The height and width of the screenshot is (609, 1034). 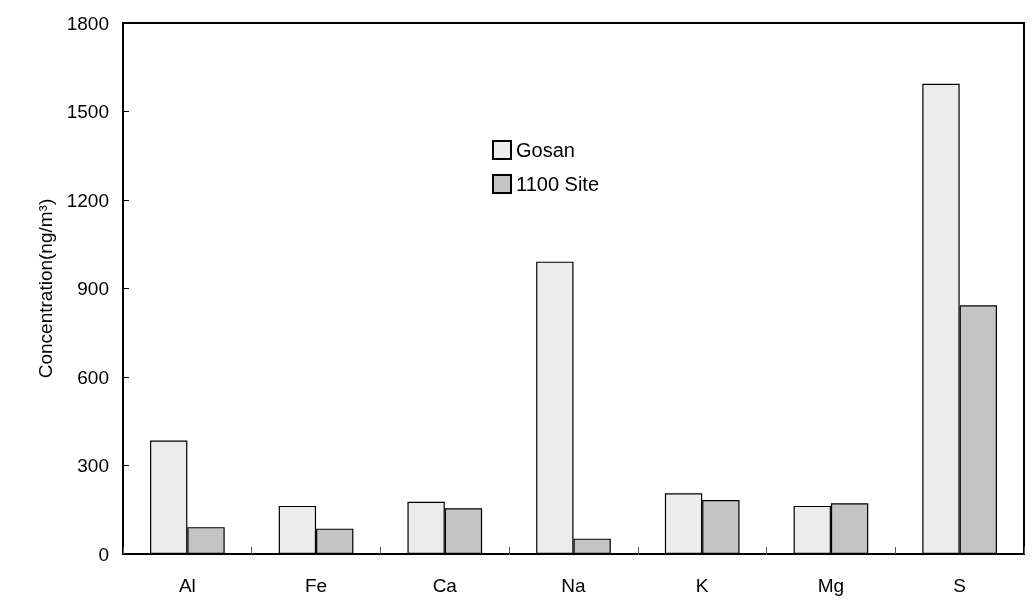 I want to click on x-tick-label: Na, so click(x=574, y=585).